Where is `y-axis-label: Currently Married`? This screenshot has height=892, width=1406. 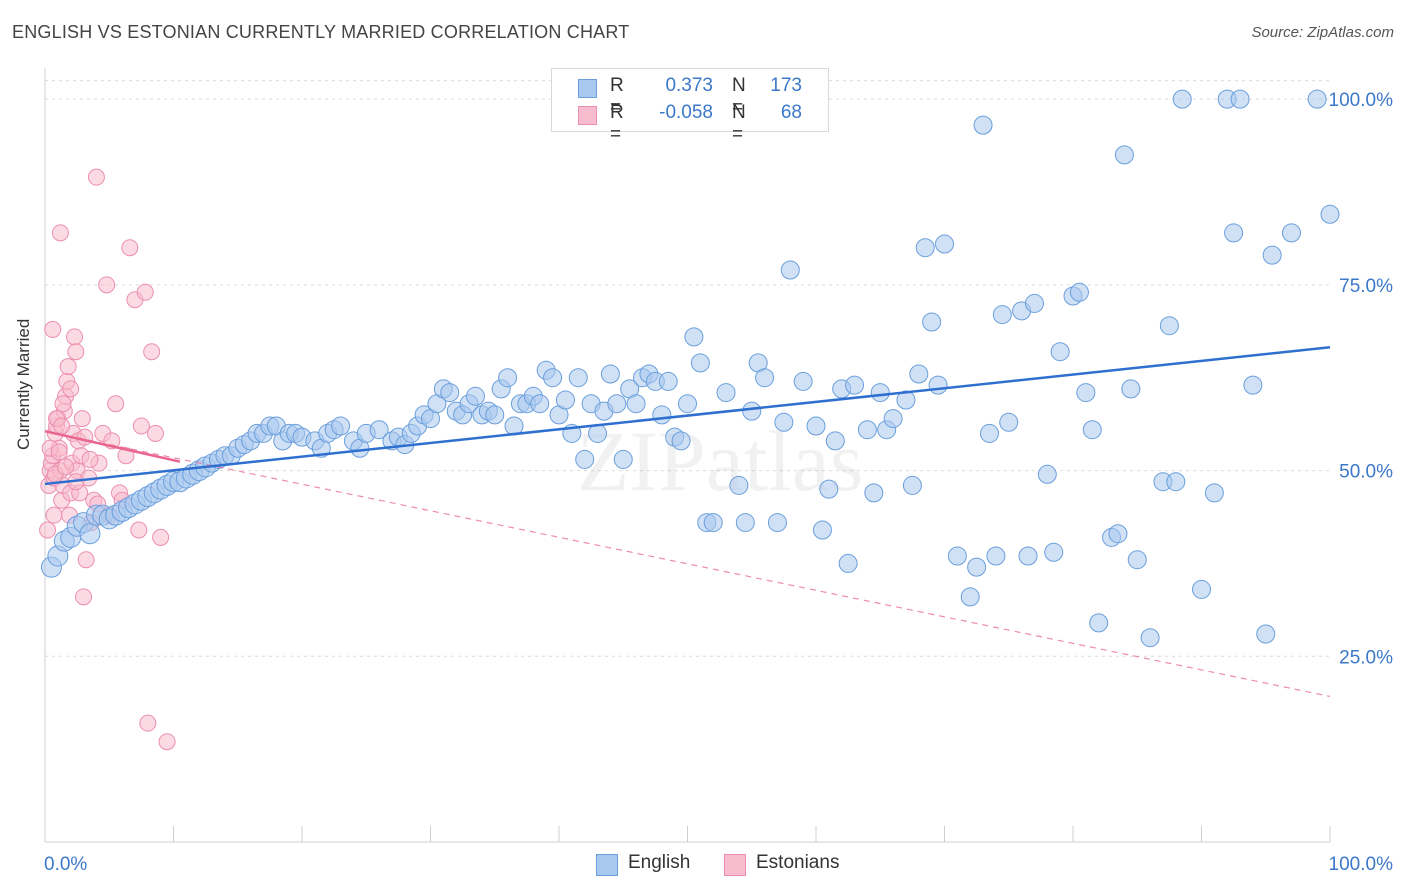 y-axis-label: Currently Married is located at coordinates (23, 384).